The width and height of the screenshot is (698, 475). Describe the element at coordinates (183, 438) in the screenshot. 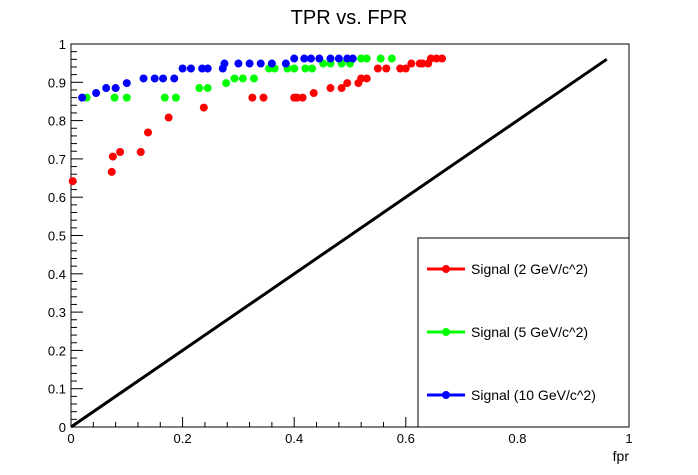

I see `x-tick-label: 0.2` at that location.